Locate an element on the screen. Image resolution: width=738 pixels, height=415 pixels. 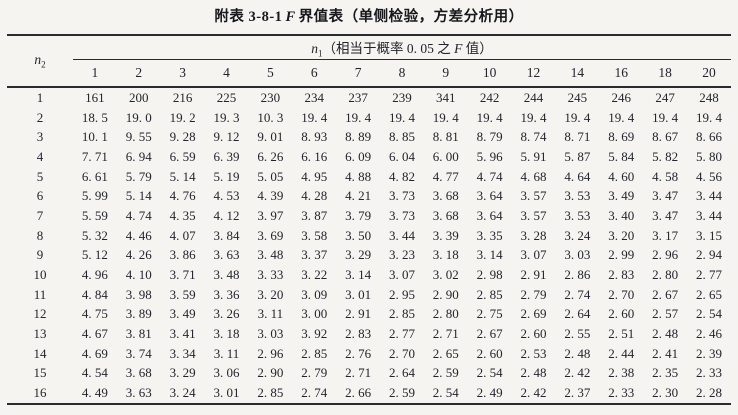
f-value-cell: 19. 0 is located at coordinates (138, 117).